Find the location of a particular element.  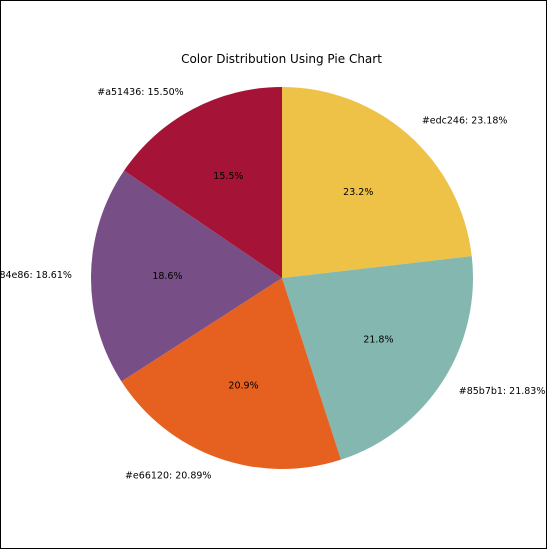

pie-percent-label: 15.5% is located at coordinates (228, 176).